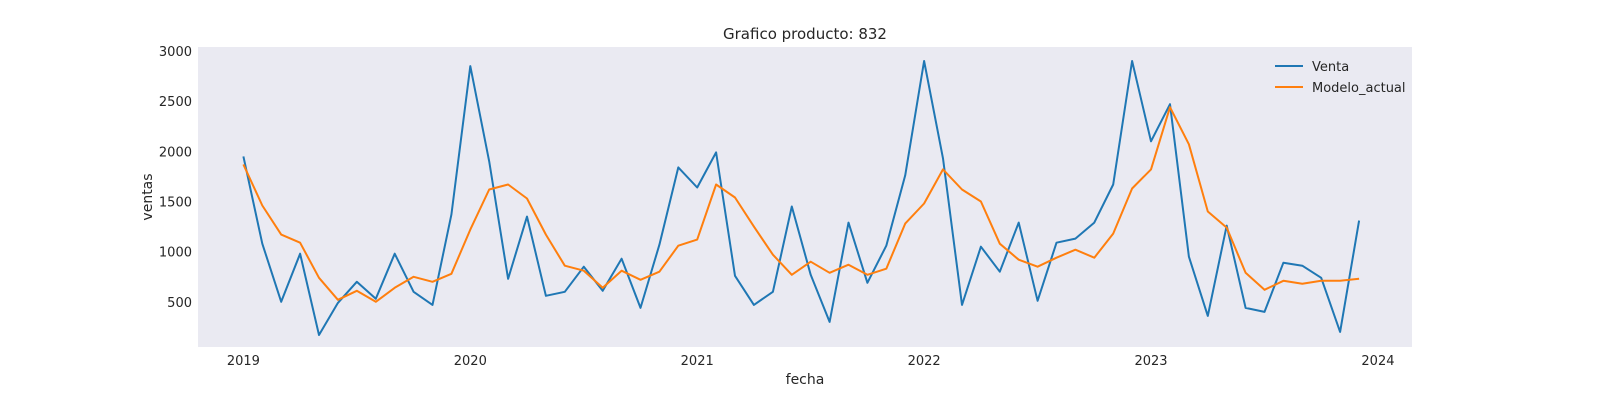 This screenshot has height=404, width=1600. Describe the element at coordinates (179, 303) in the screenshot. I see `y-tick-label: 500` at that location.